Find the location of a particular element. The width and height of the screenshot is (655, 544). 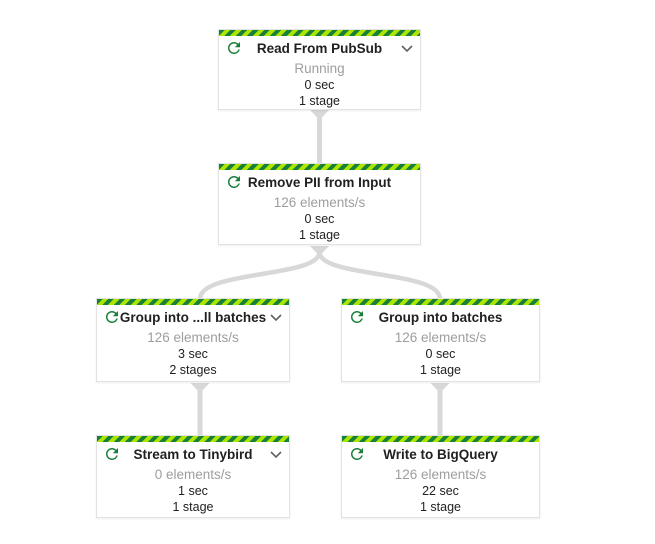

node-title: Stream to Tinybird is located at coordinates (193, 454).